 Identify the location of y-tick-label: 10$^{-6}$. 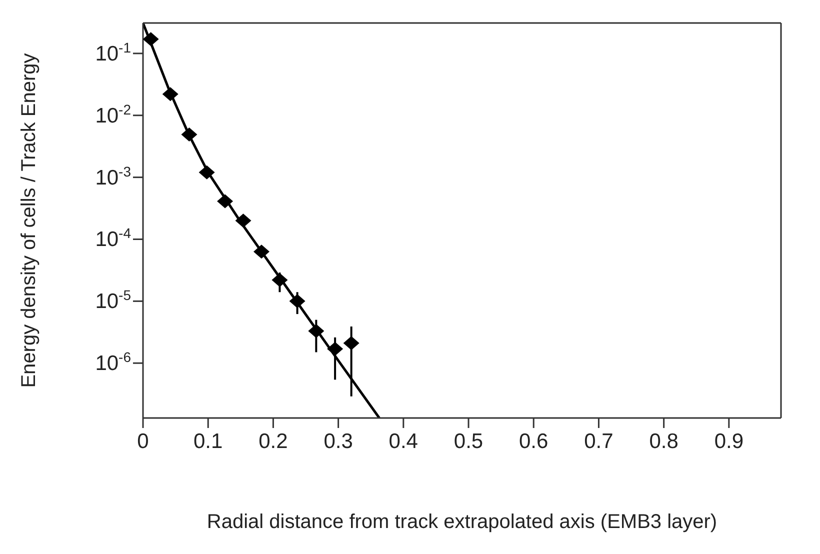
(113, 362).